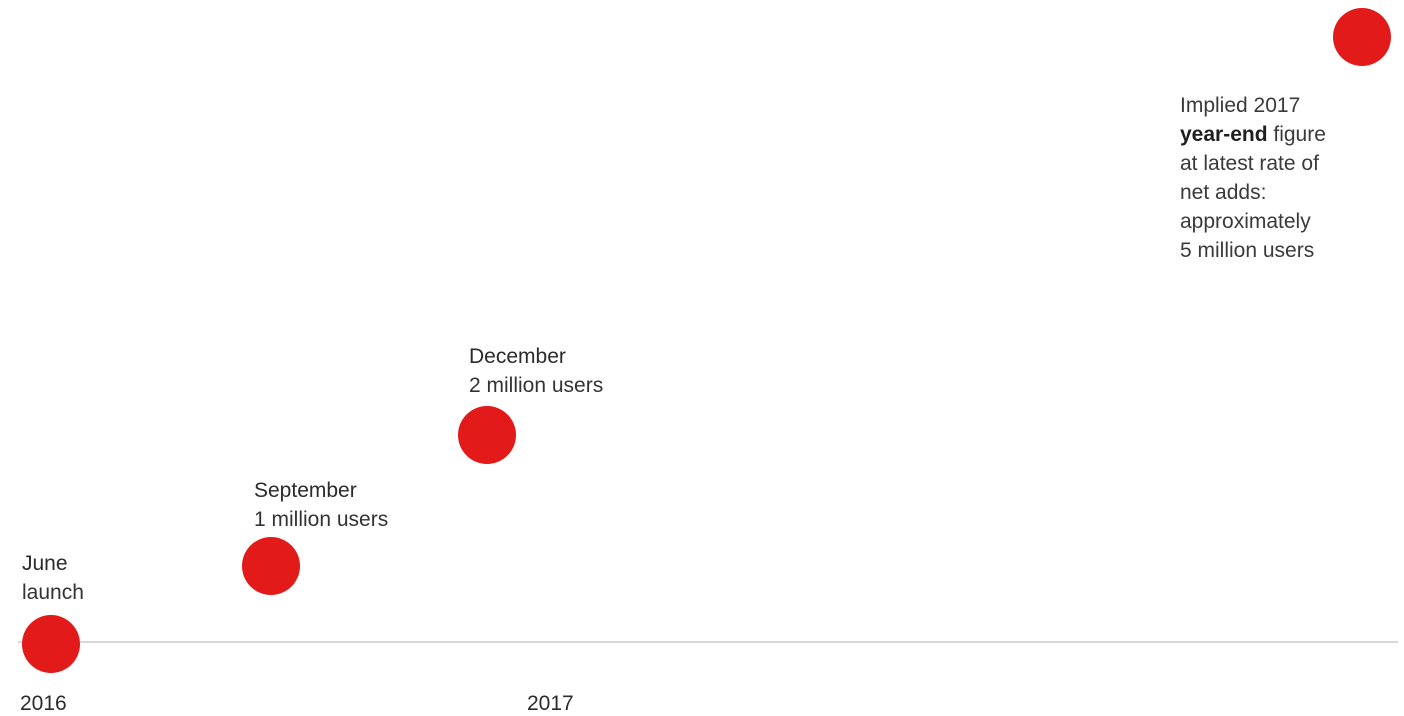 This screenshot has height=716, width=1404. What do you see at coordinates (305, 490) in the screenshot?
I see `point-heading: September` at bounding box center [305, 490].